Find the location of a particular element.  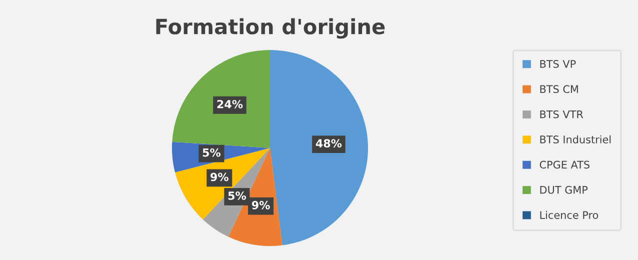

legend-label: BTS Industriel is located at coordinates (575, 139).